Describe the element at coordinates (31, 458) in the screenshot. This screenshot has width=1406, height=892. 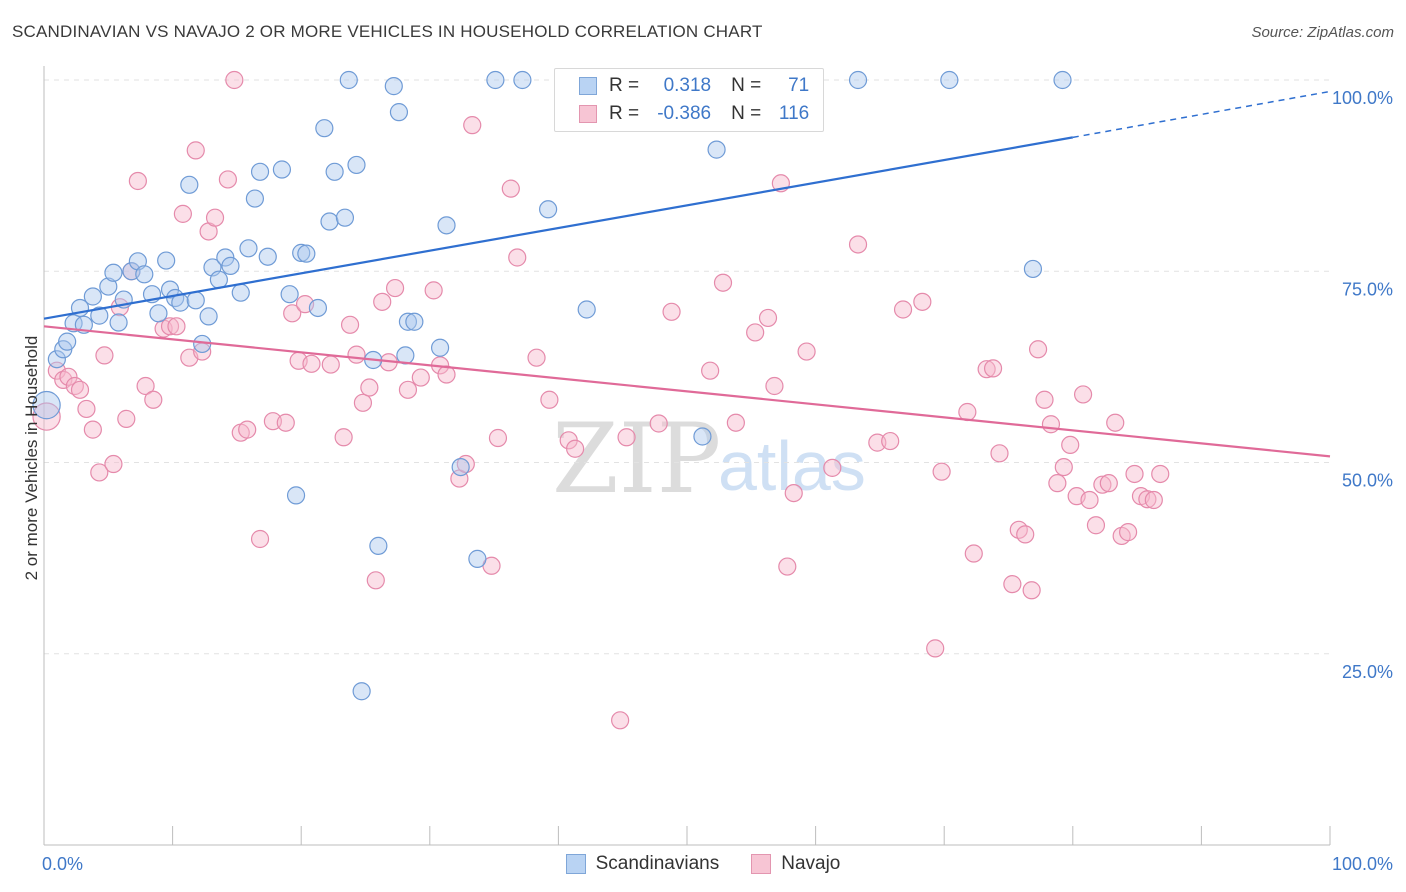
I see `y-axis-title: 2 or more Vehicles in Household` at that location.